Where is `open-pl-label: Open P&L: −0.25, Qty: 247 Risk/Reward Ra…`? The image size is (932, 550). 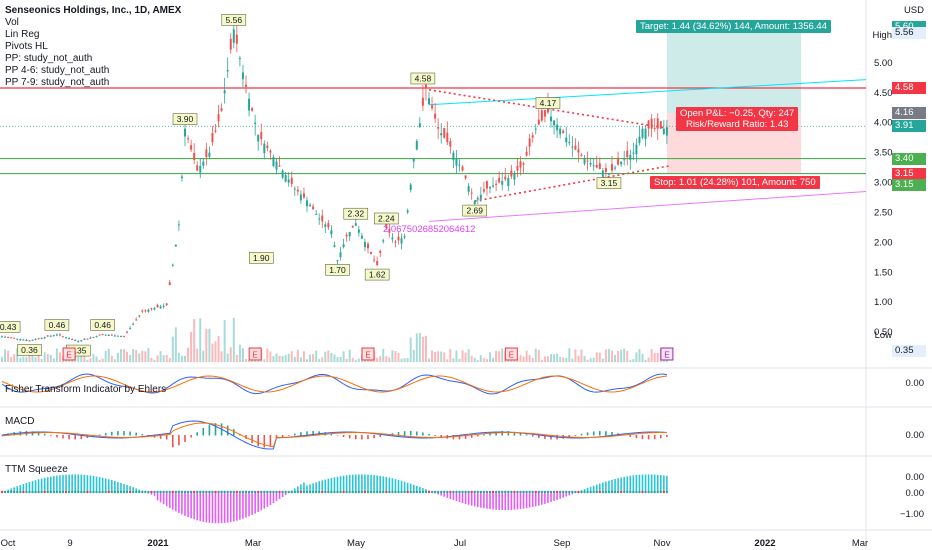 open-pl-label: Open P&L: −0.25, Qty: 247 Risk/Reward Ra… is located at coordinates (737, 119).